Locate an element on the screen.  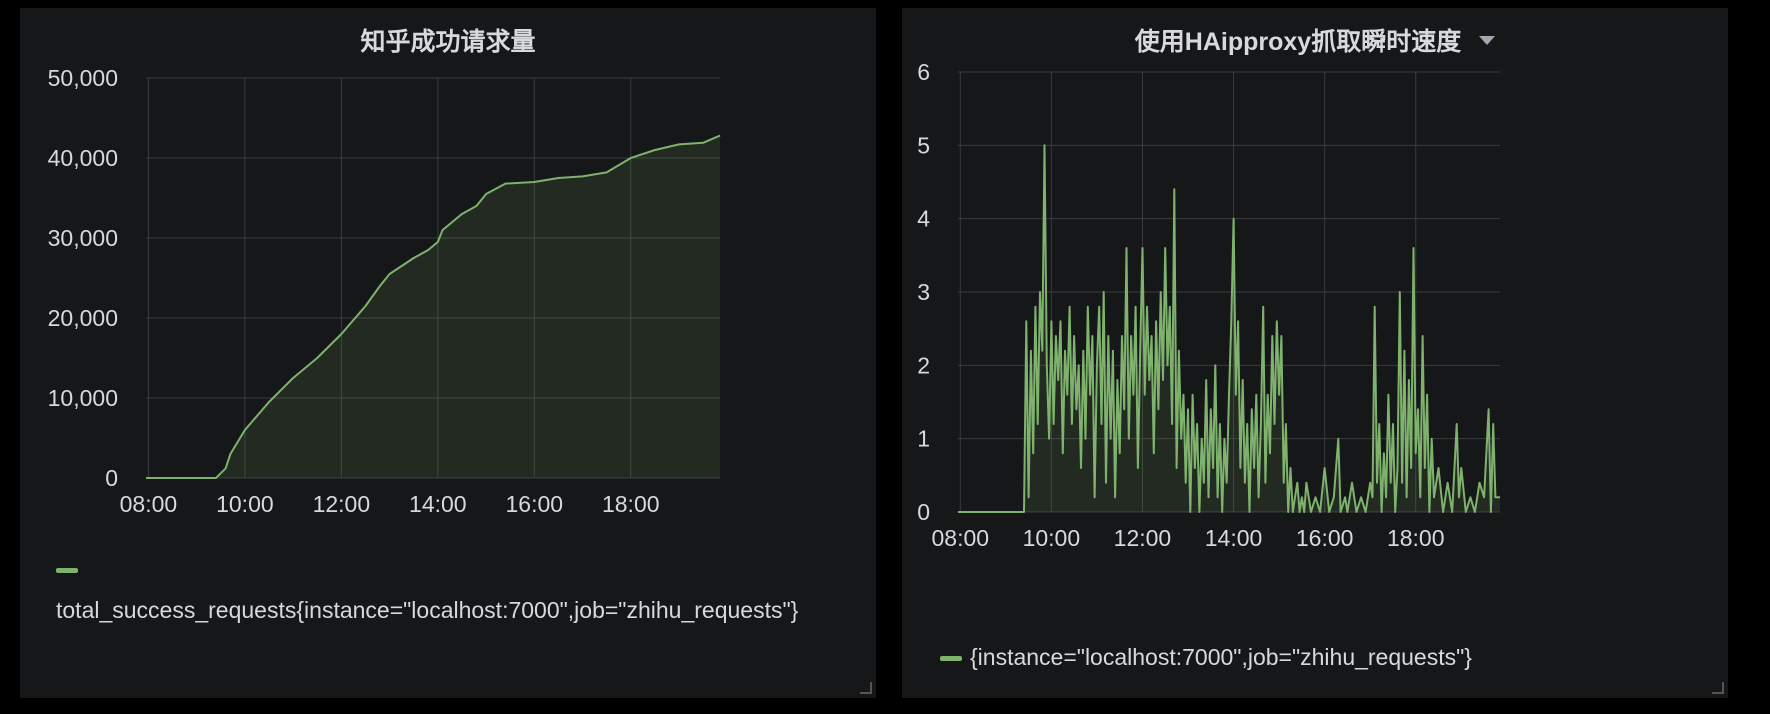
y-tick-label: 20,000 is located at coordinates (83, 318).